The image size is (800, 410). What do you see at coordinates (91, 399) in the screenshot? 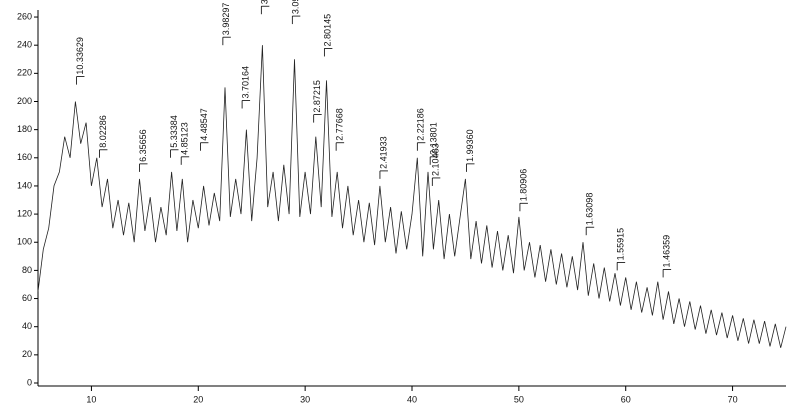
I see `x-tick-label: 10` at bounding box center [91, 399].